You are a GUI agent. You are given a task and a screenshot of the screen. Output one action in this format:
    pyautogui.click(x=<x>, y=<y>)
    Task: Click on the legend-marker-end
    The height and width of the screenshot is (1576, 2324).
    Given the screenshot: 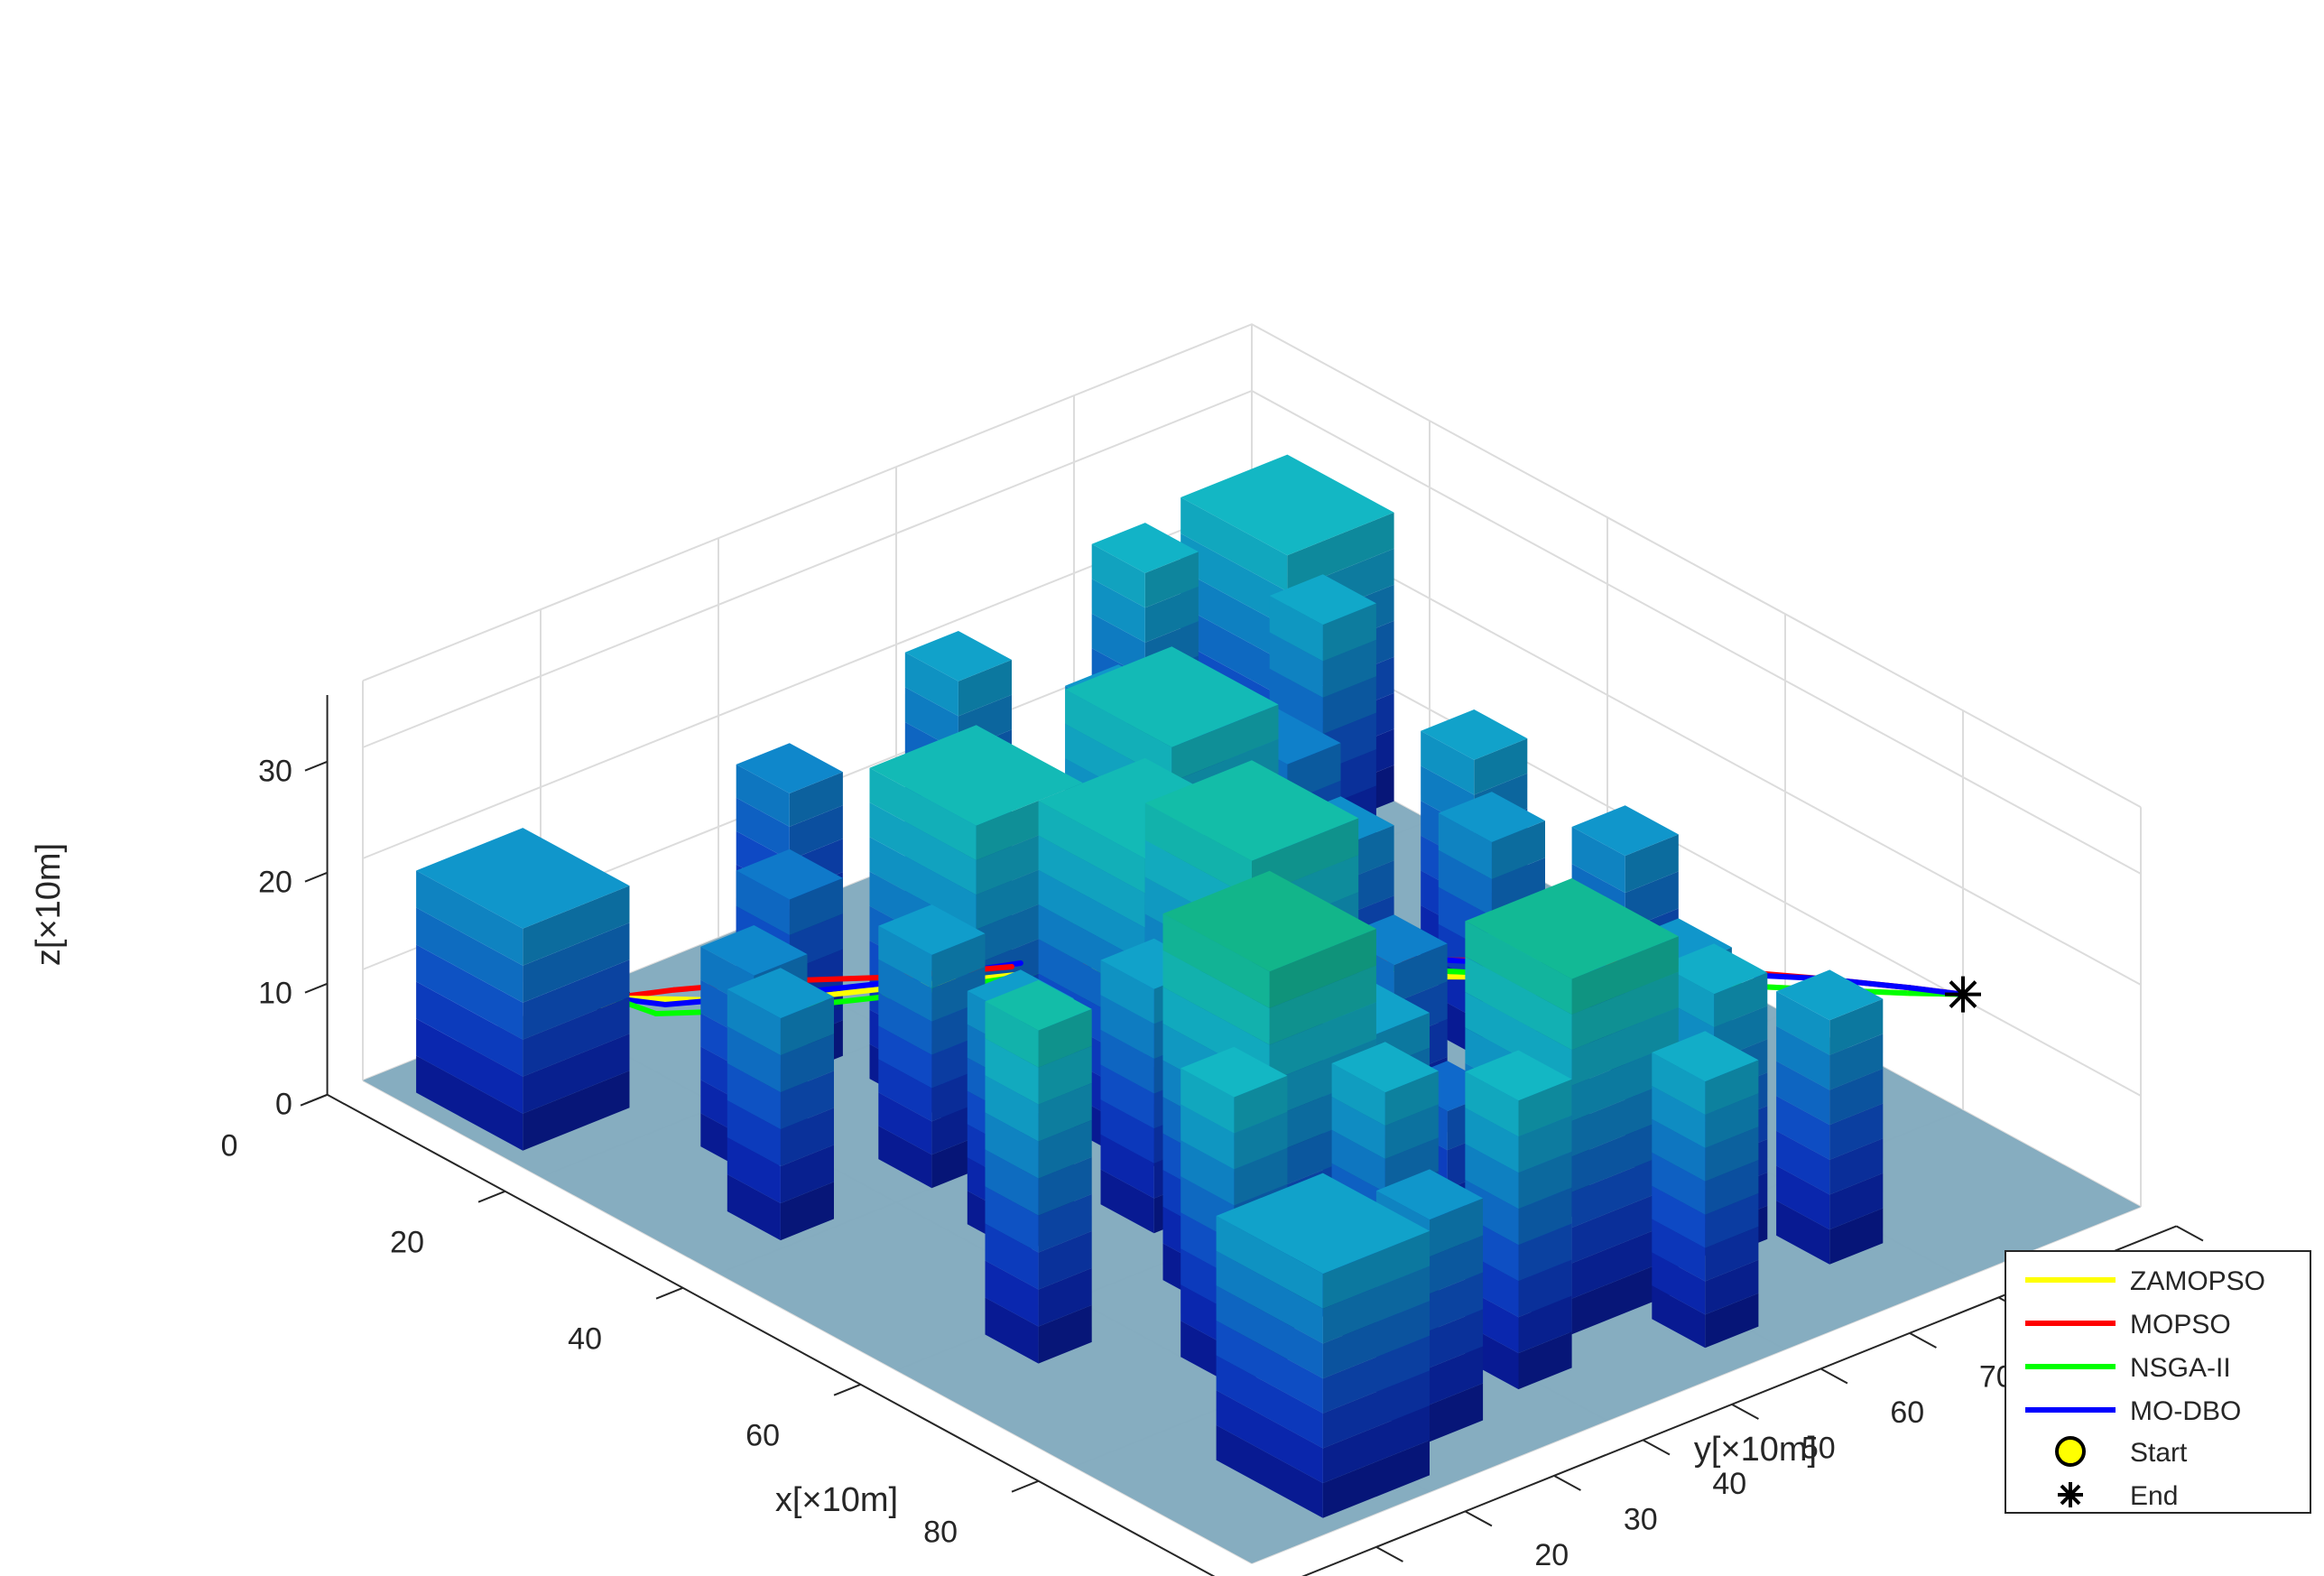 What is the action you would take?
    pyautogui.click(x=2070, y=1495)
    